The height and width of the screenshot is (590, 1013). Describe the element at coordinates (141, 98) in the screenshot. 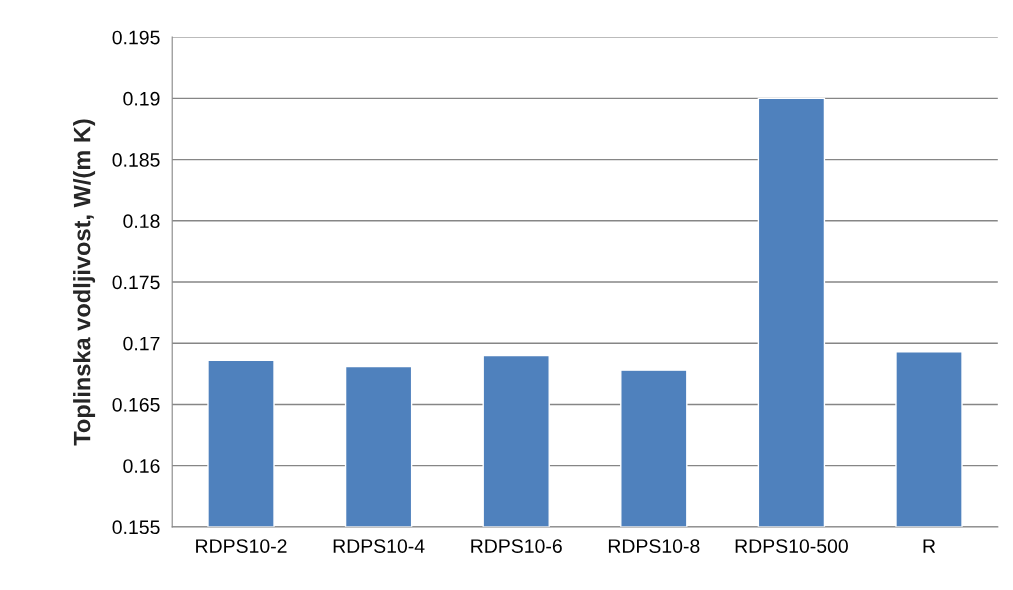

I see `y-tick-label: 0.19` at that location.